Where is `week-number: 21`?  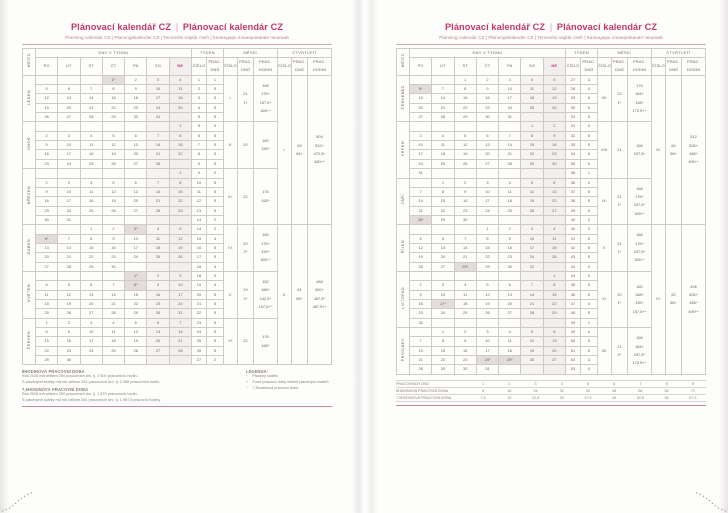 week-number: 21 is located at coordinates (198, 304).